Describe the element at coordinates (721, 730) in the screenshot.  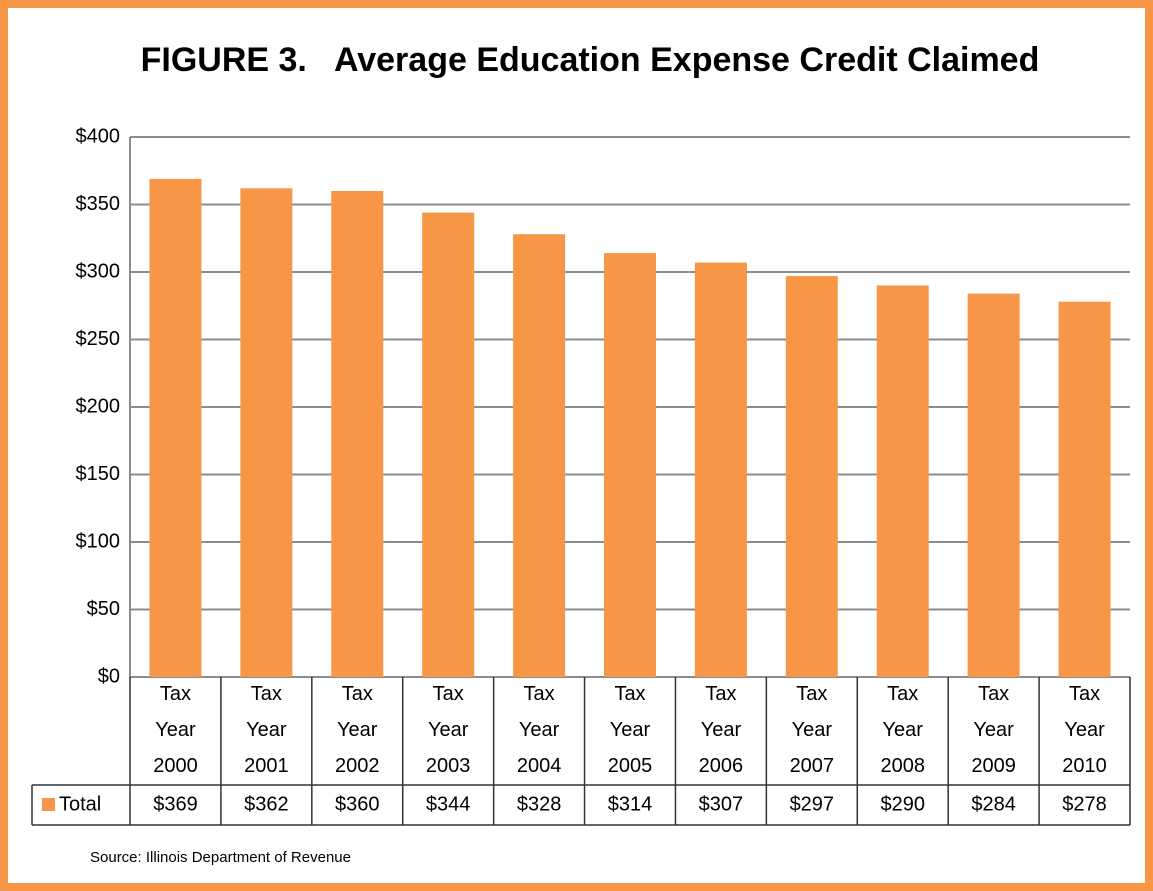
I see `x-tick-label: Tax Year 2006` at that location.